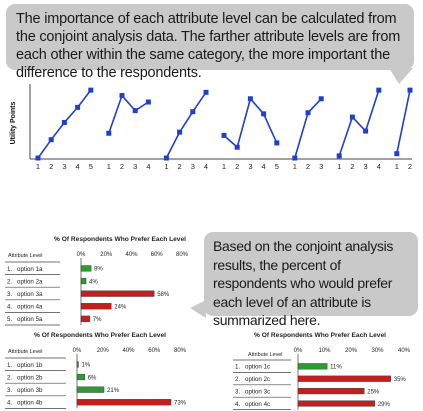 The height and width of the screenshot is (411, 423). I want to click on category-label: option 1c, so click(257, 367).